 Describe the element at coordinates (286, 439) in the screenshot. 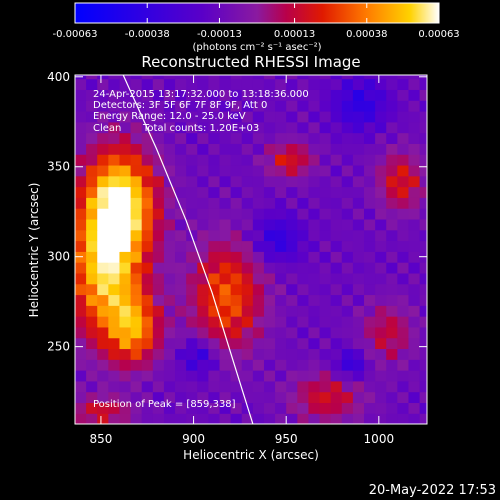

I see `x-tick-label: 950` at that location.